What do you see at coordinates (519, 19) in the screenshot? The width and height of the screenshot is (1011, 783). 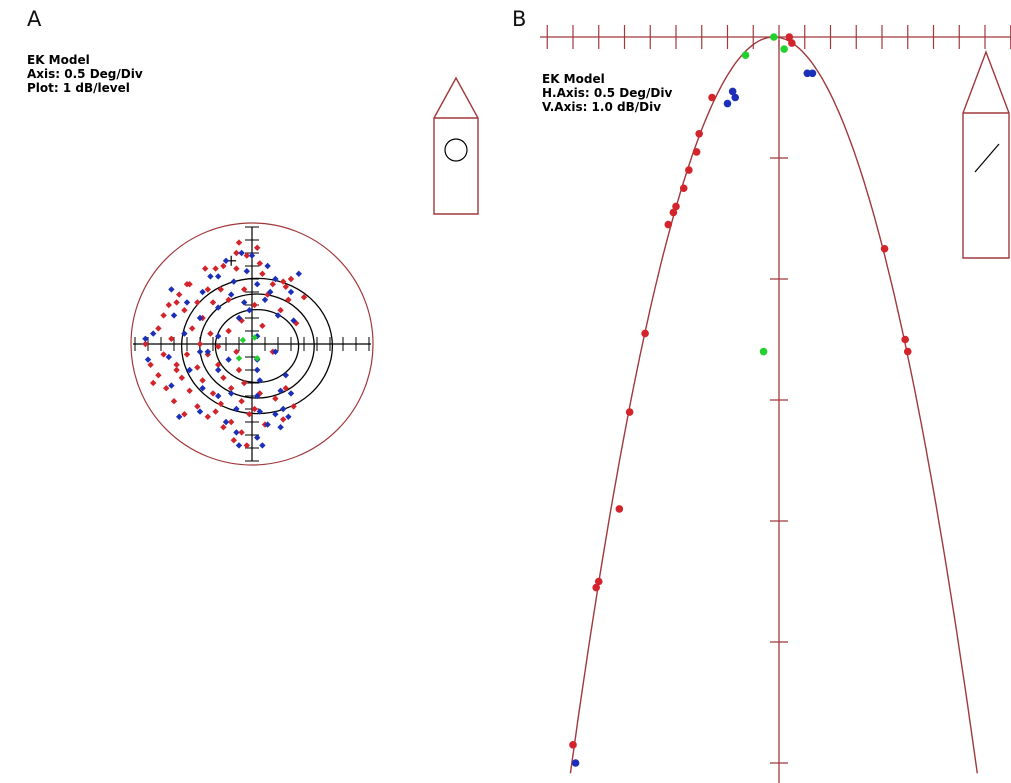 I see `panel-b-letter: B` at bounding box center [519, 19].